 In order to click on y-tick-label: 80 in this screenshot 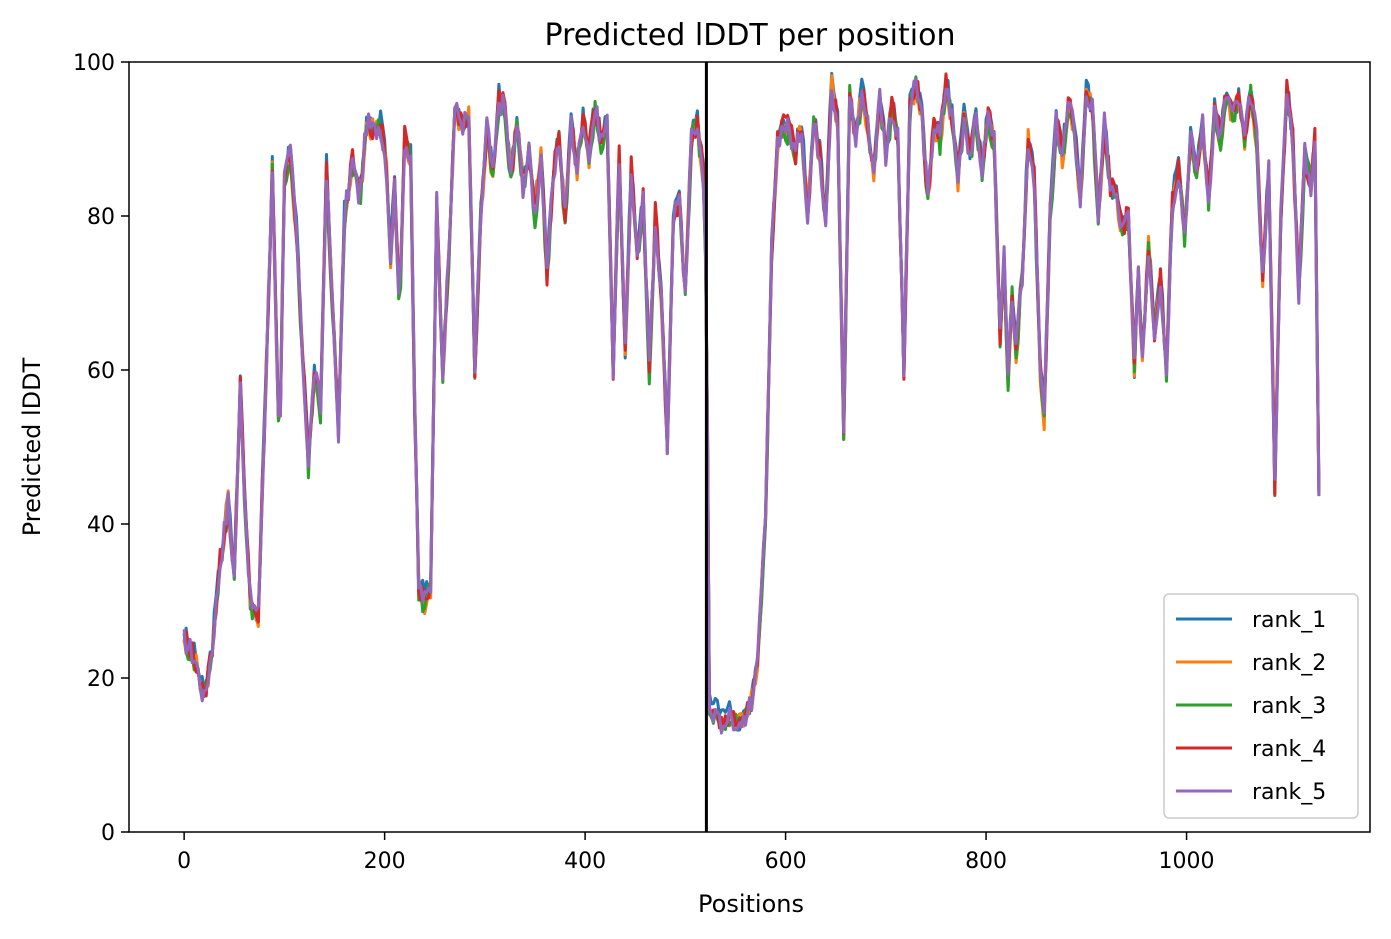, I will do `click(101, 217)`.